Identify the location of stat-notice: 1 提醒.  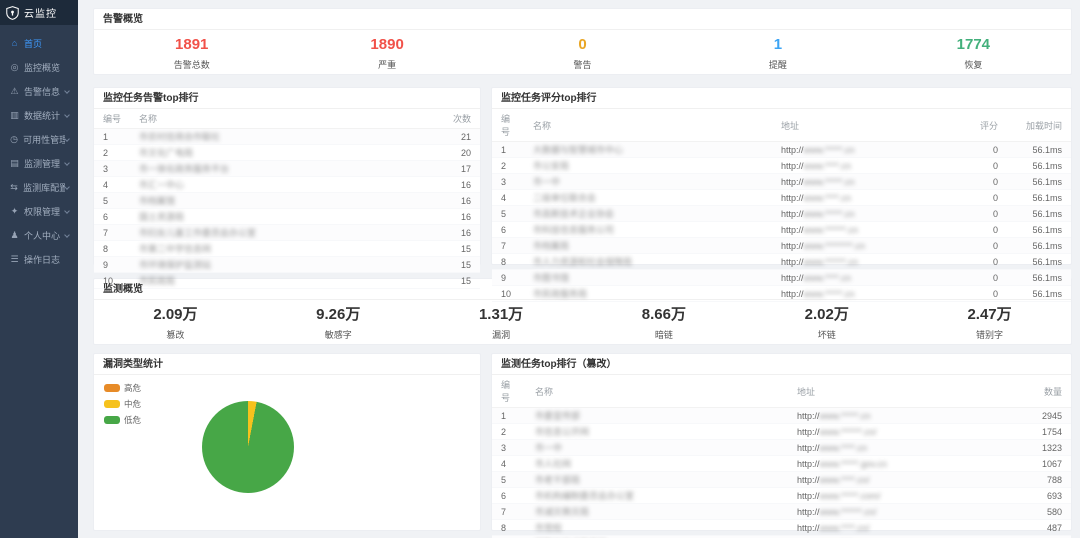
(777, 53).